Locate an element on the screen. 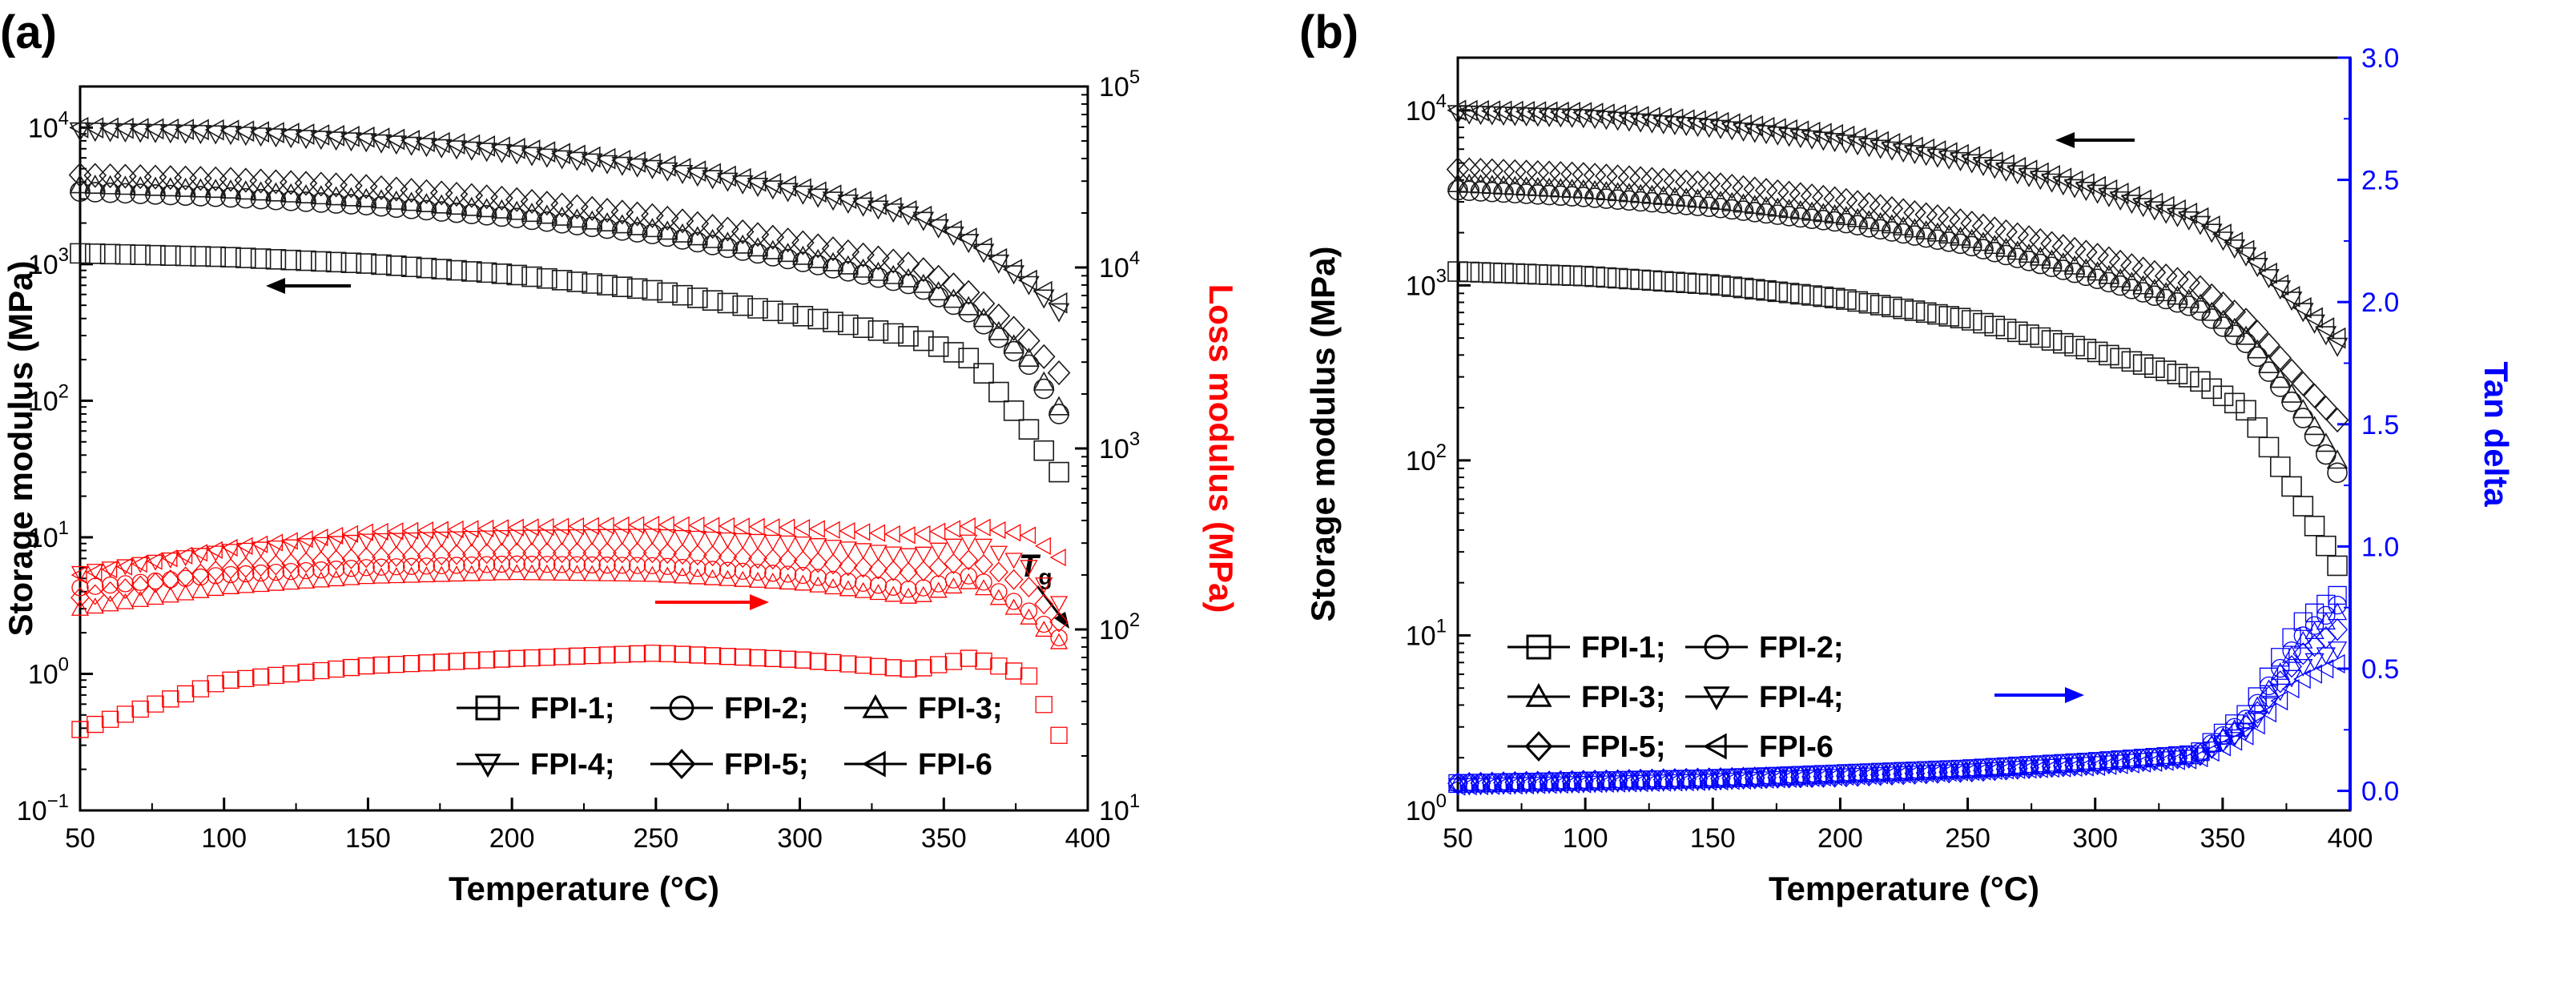 The width and height of the screenshot is (2576, 985). y-tick-label-exp: 0 is located at coordinates (63, 664).